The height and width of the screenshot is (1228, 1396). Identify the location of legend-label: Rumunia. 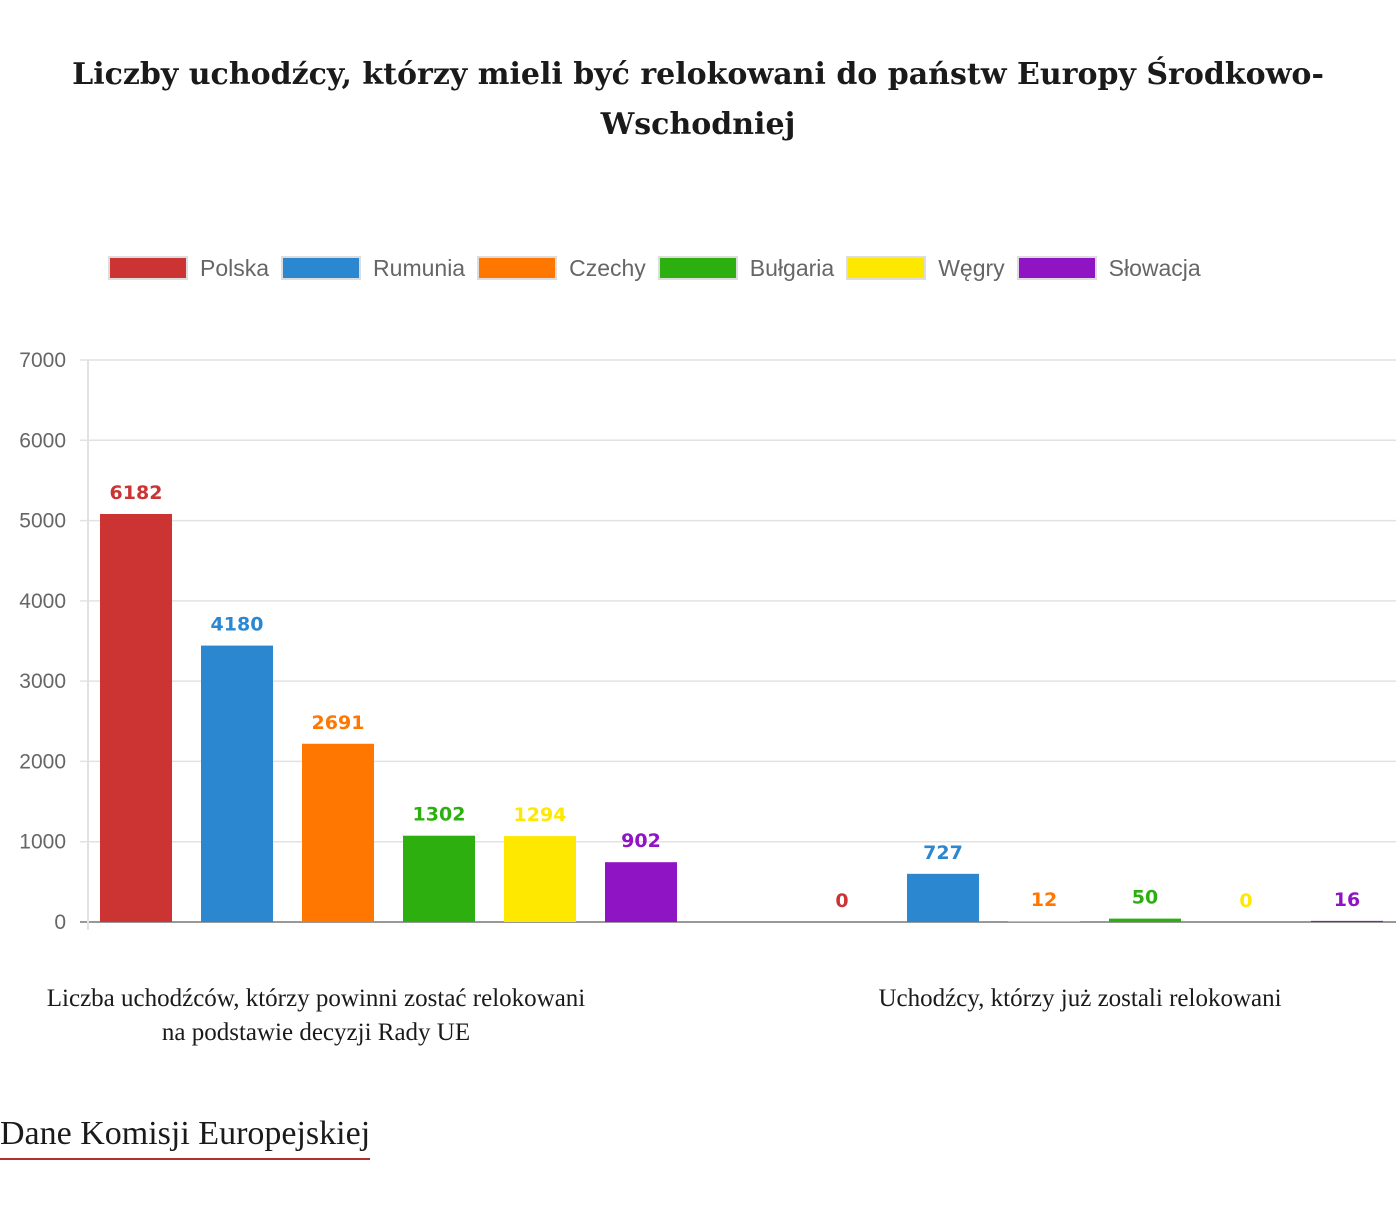
(419, 267).